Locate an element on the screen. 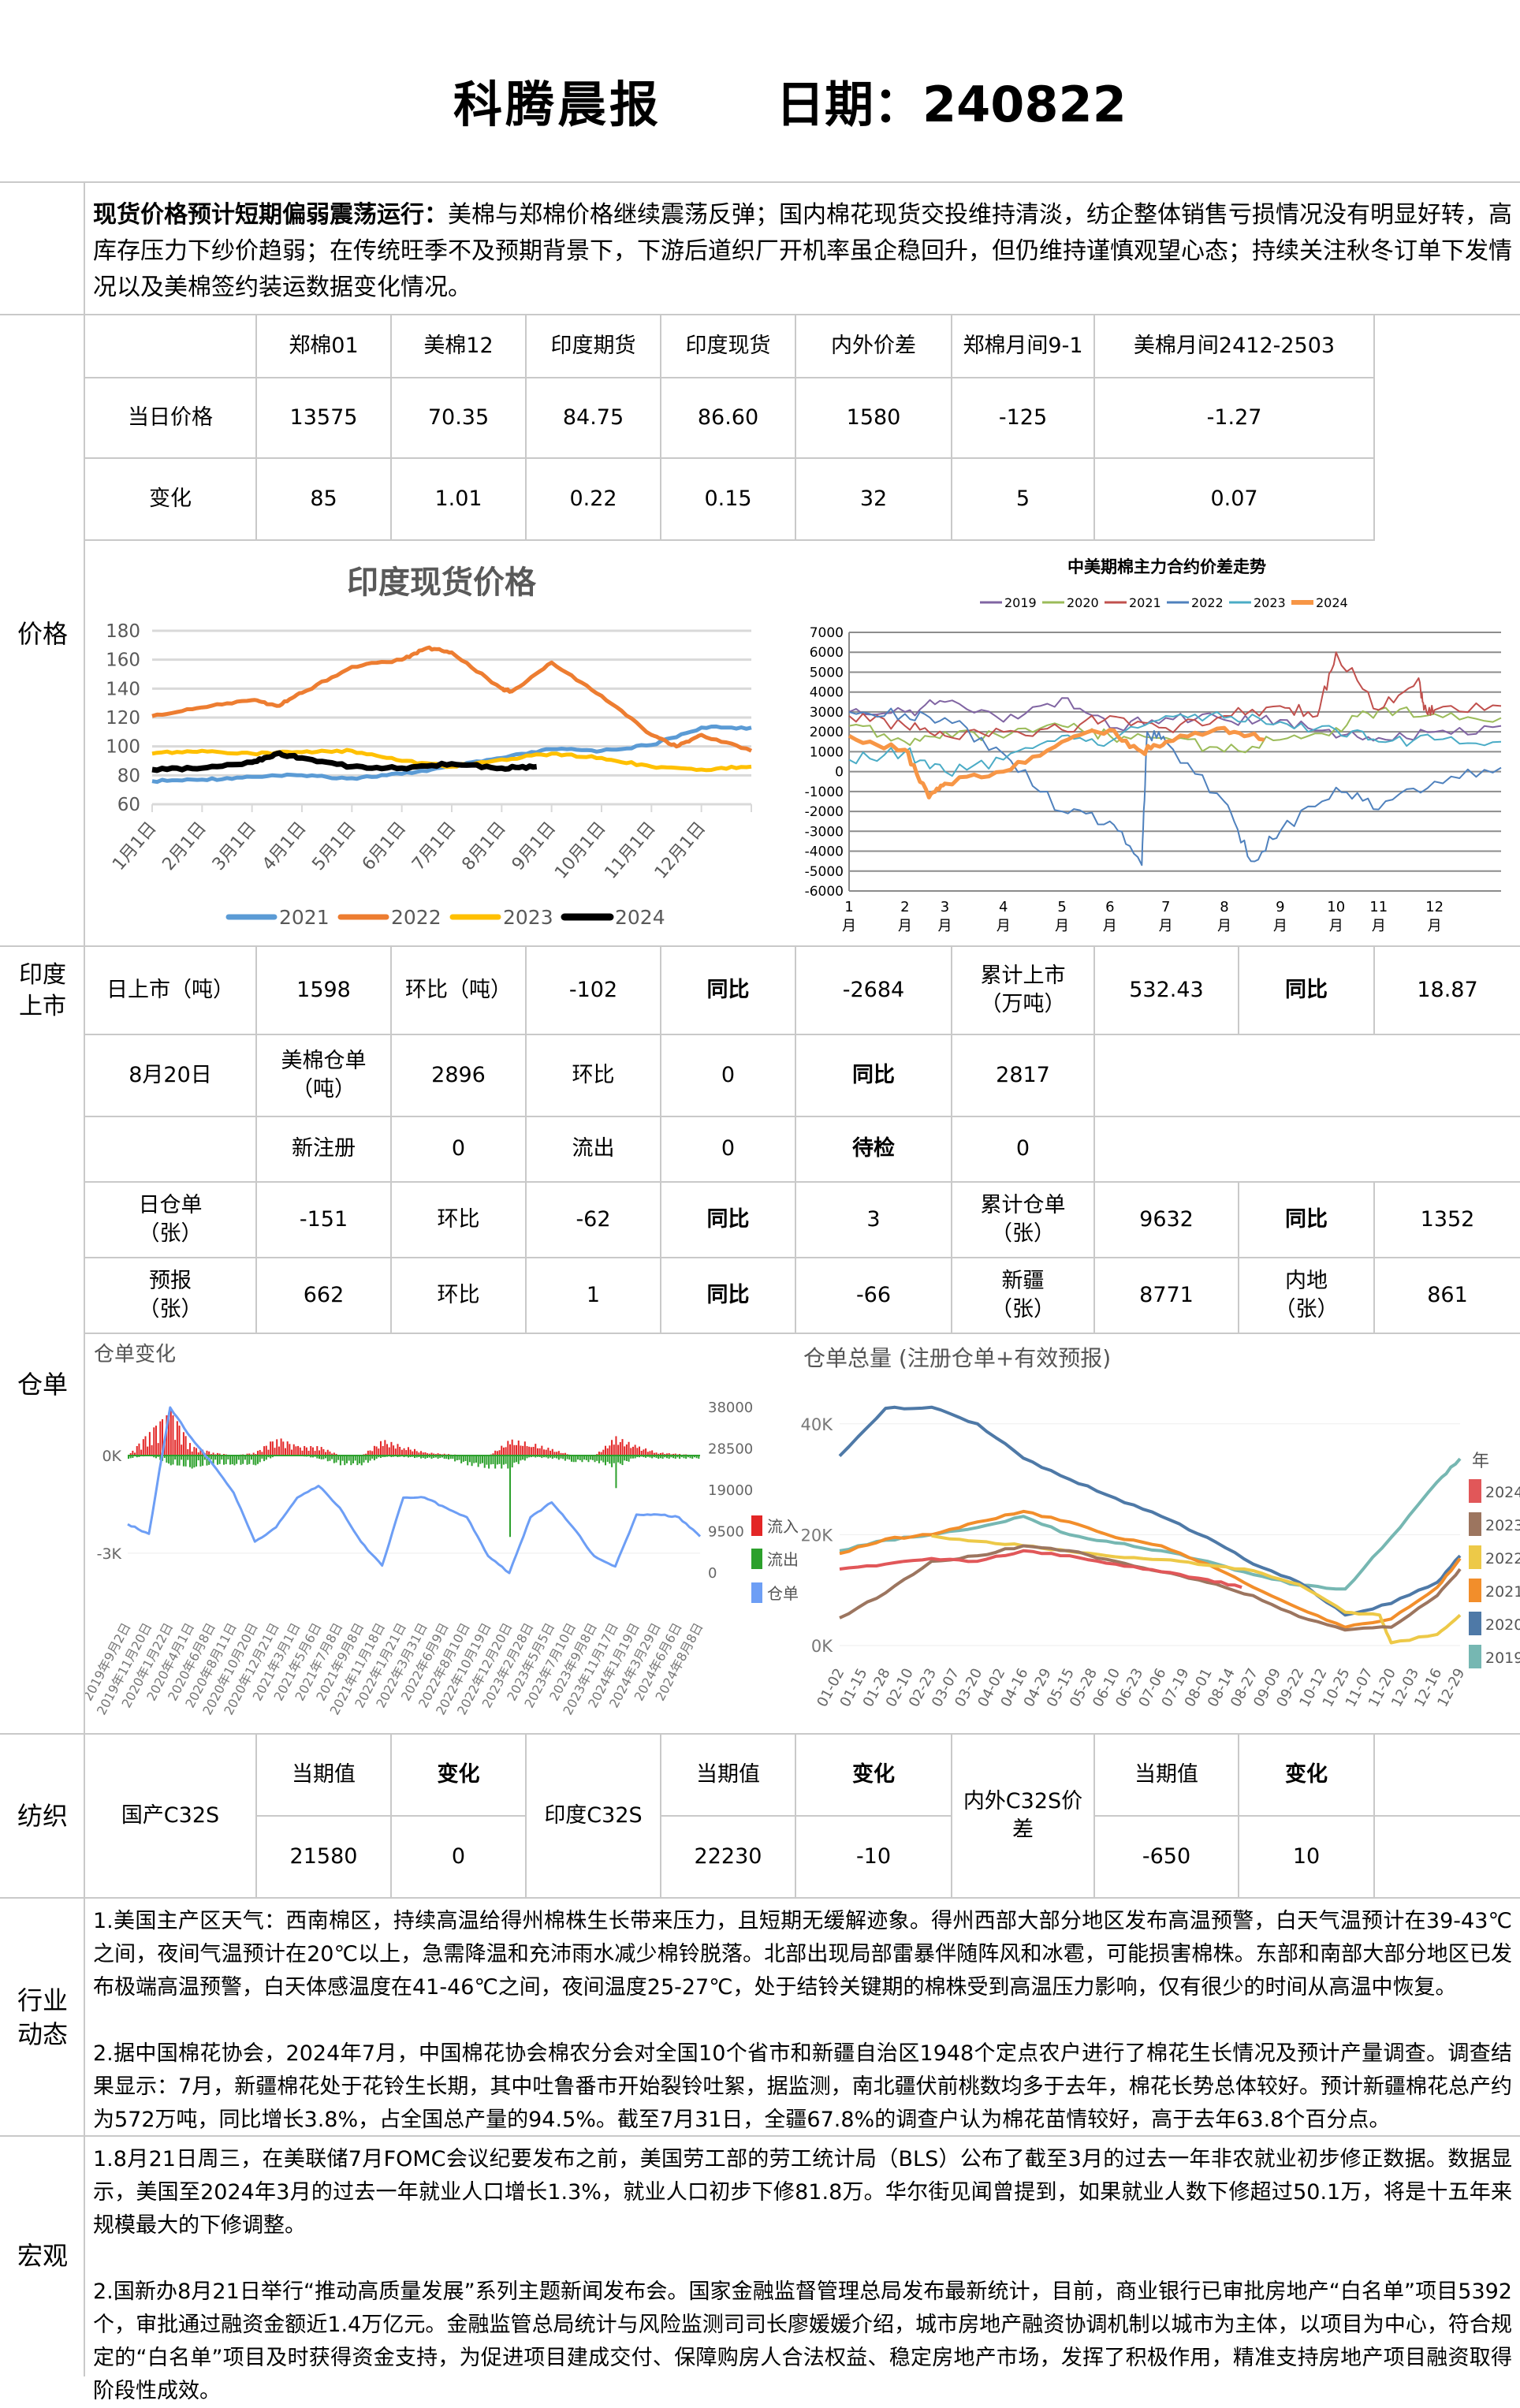 This screenshot has height=2408, width=1520. section-label-macro: 宏观 is located at coordinates (42, 2256).